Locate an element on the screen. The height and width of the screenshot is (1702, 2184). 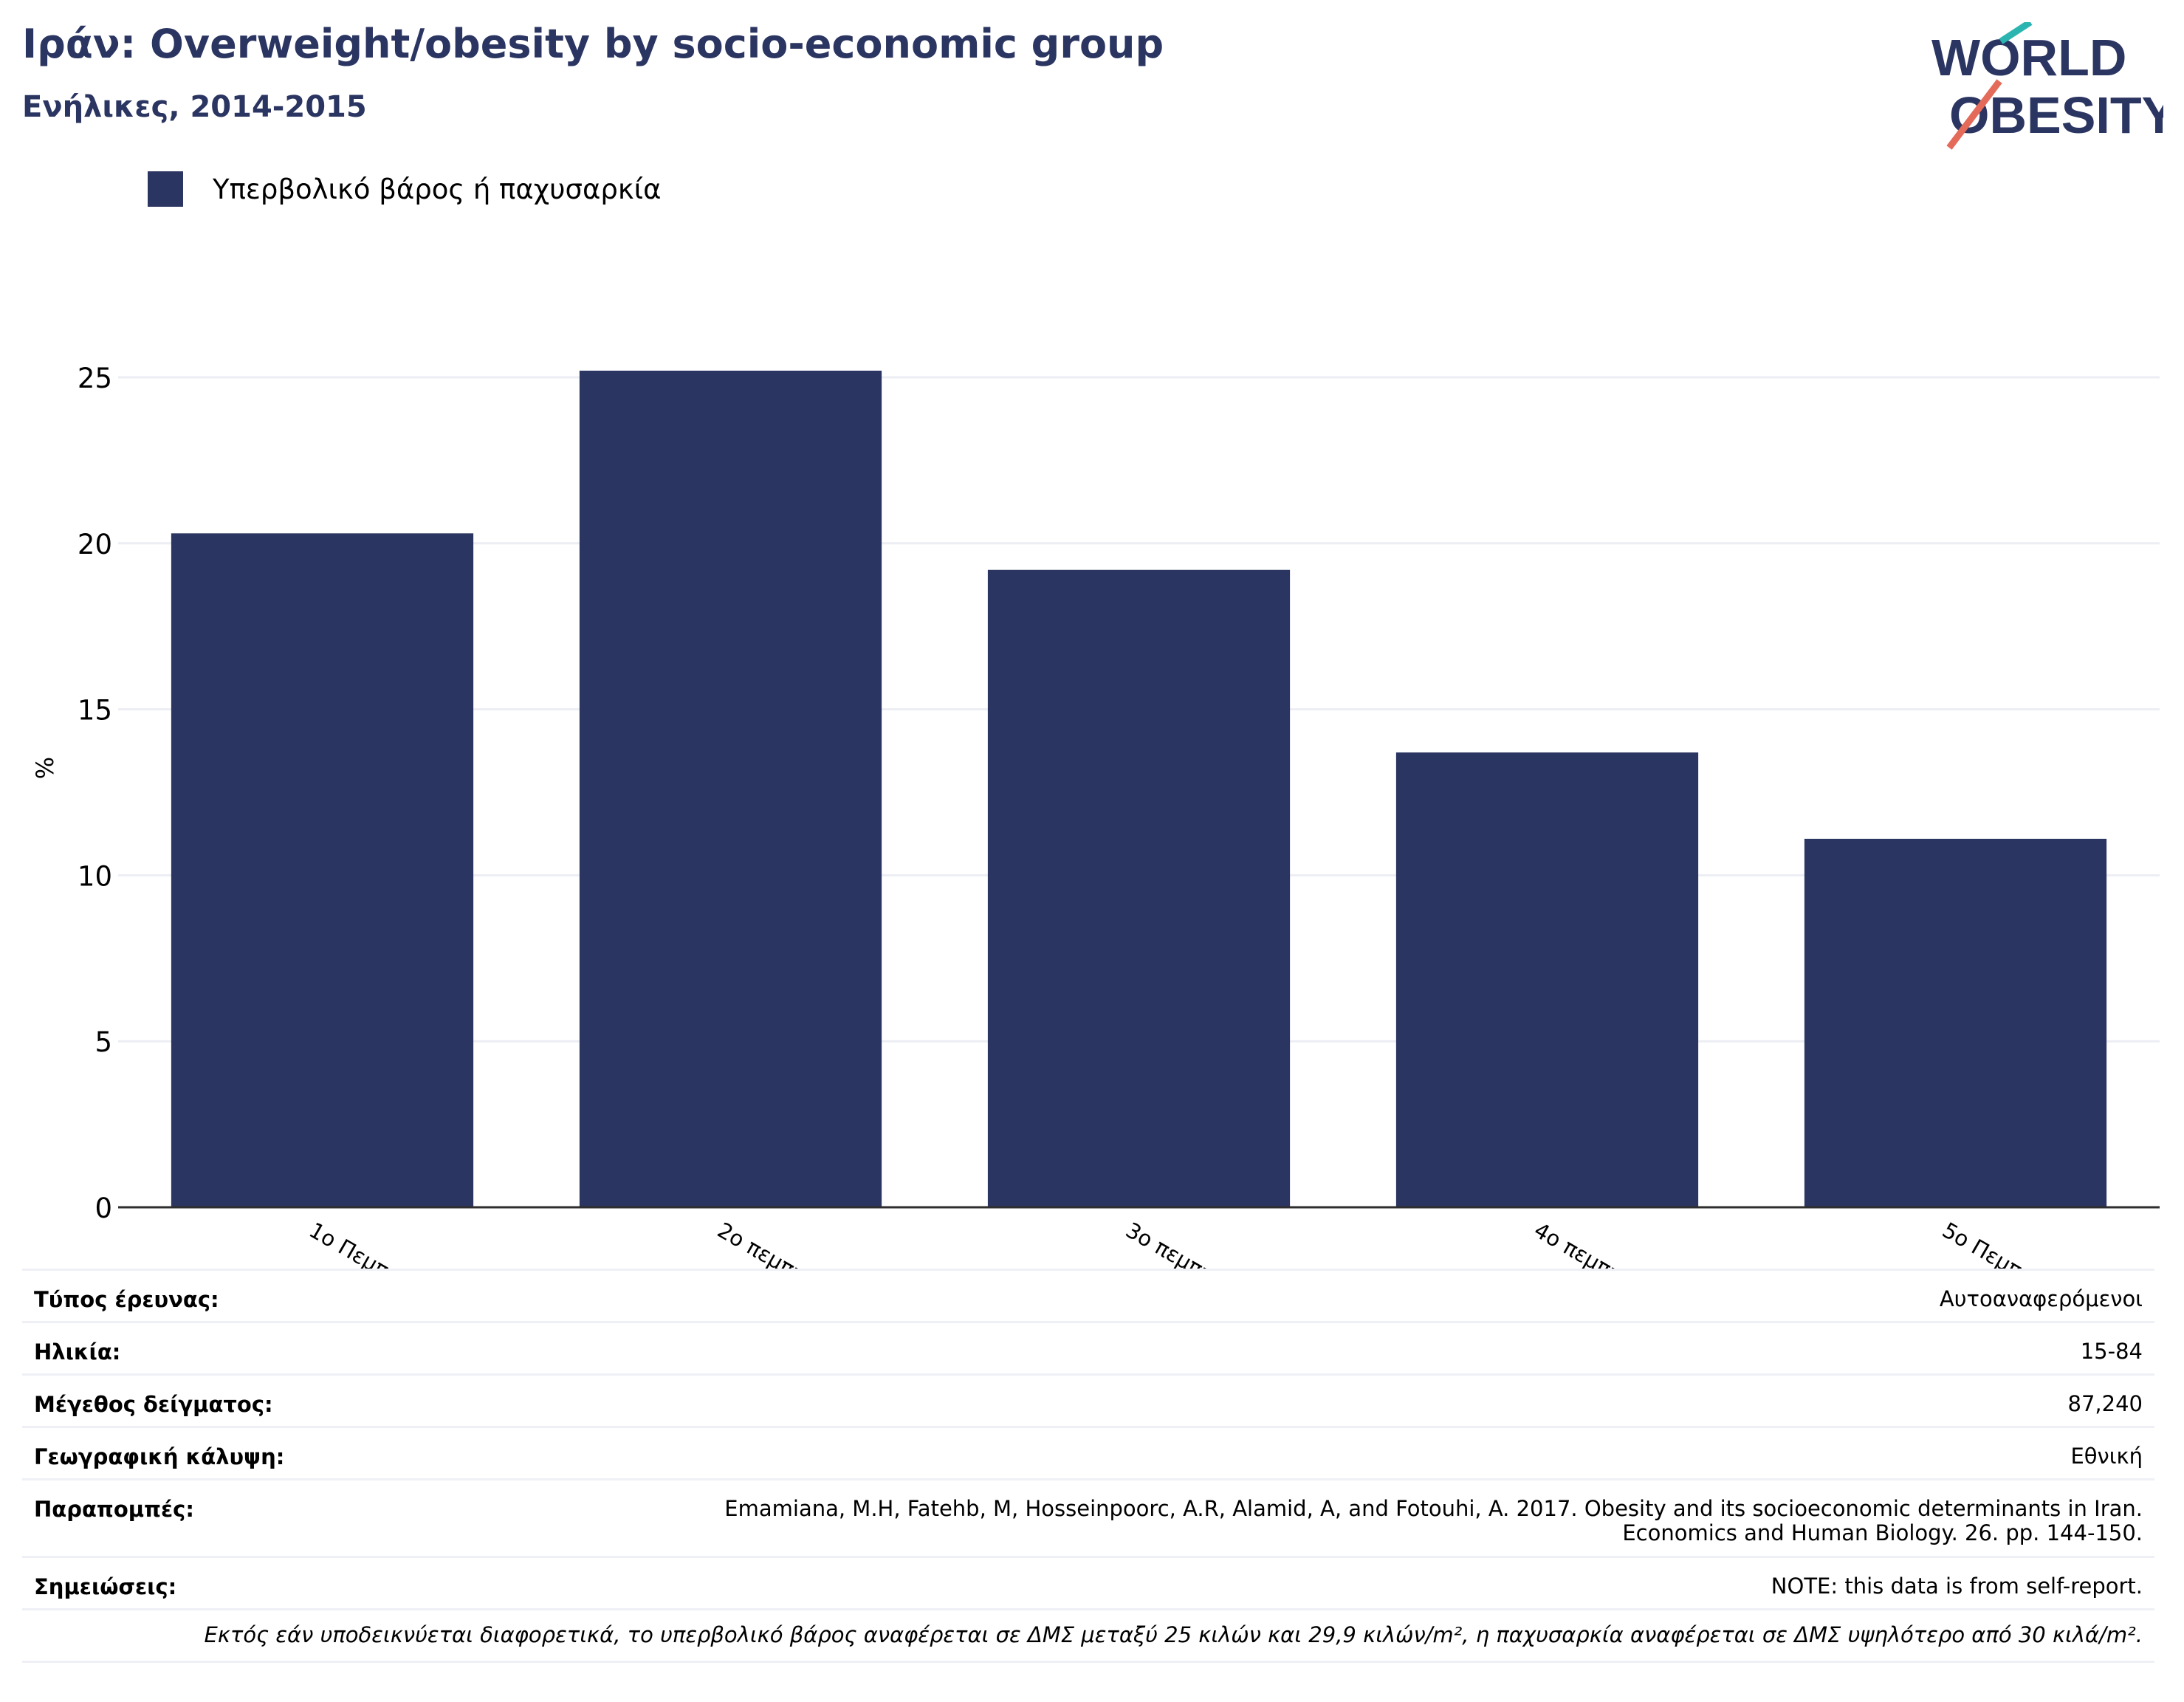
meta-value: Εθνική is located at coordinates (2106, 1456).